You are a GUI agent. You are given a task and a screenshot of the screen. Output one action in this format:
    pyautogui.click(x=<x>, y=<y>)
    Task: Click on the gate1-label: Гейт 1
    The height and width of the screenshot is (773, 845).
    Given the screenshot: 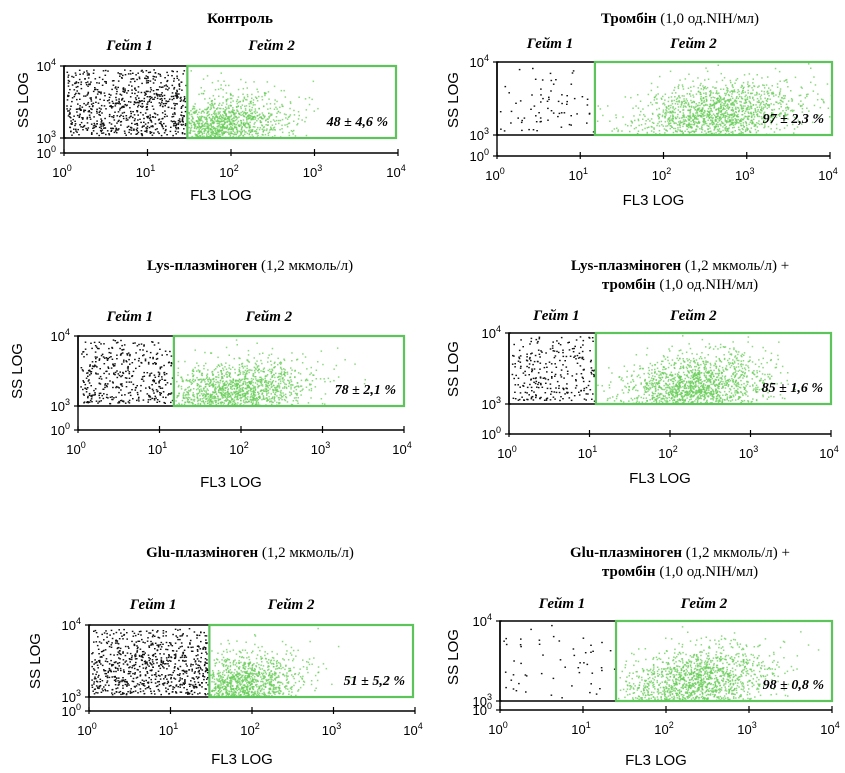 What is the action you would take?
    pyautogui.click(x=550, y=44)
    